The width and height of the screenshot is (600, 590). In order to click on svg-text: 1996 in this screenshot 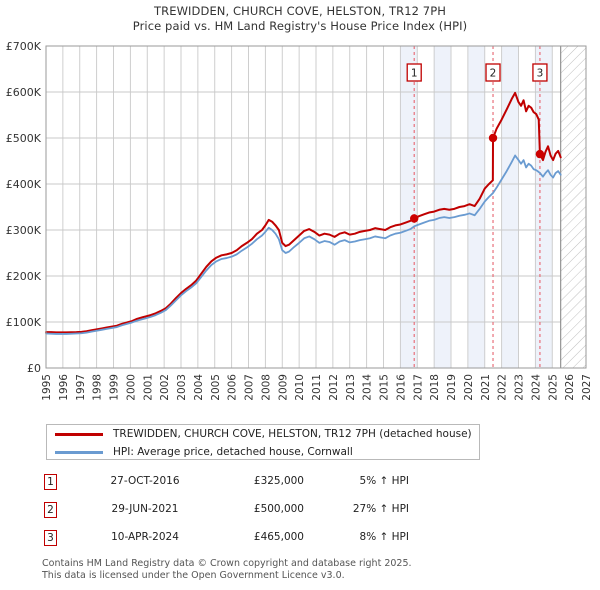, I will do `click(64, 387)`.